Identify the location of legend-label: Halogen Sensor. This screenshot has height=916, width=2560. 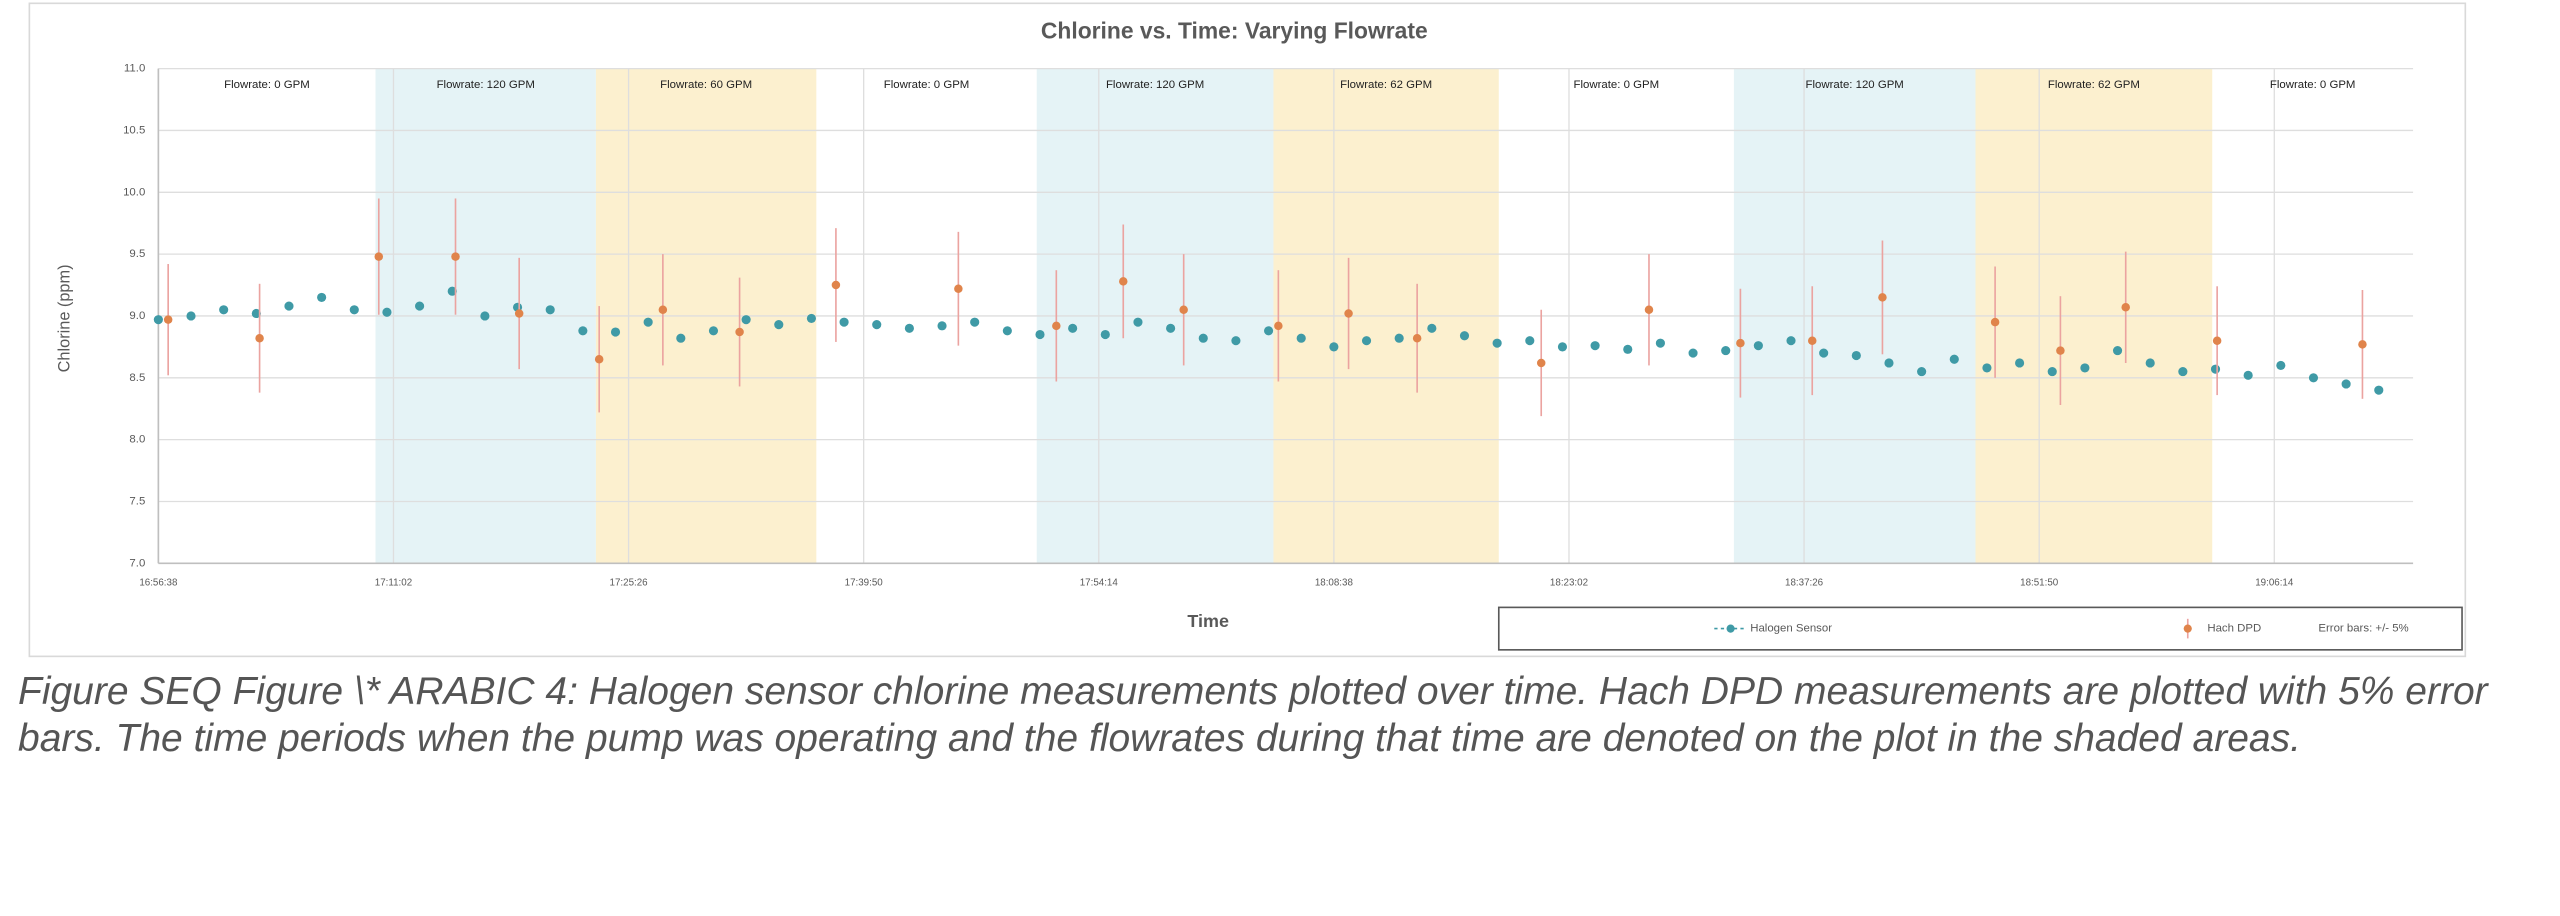
(1791, 629).